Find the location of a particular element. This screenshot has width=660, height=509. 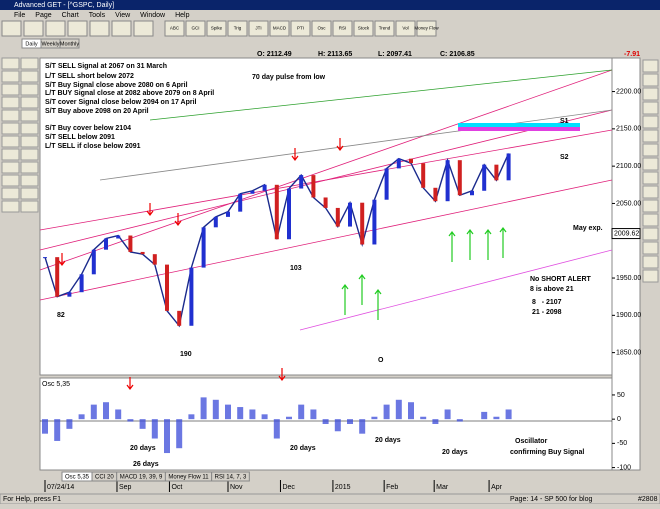

indicator-tab-bg is located at coordinates (230, 476).